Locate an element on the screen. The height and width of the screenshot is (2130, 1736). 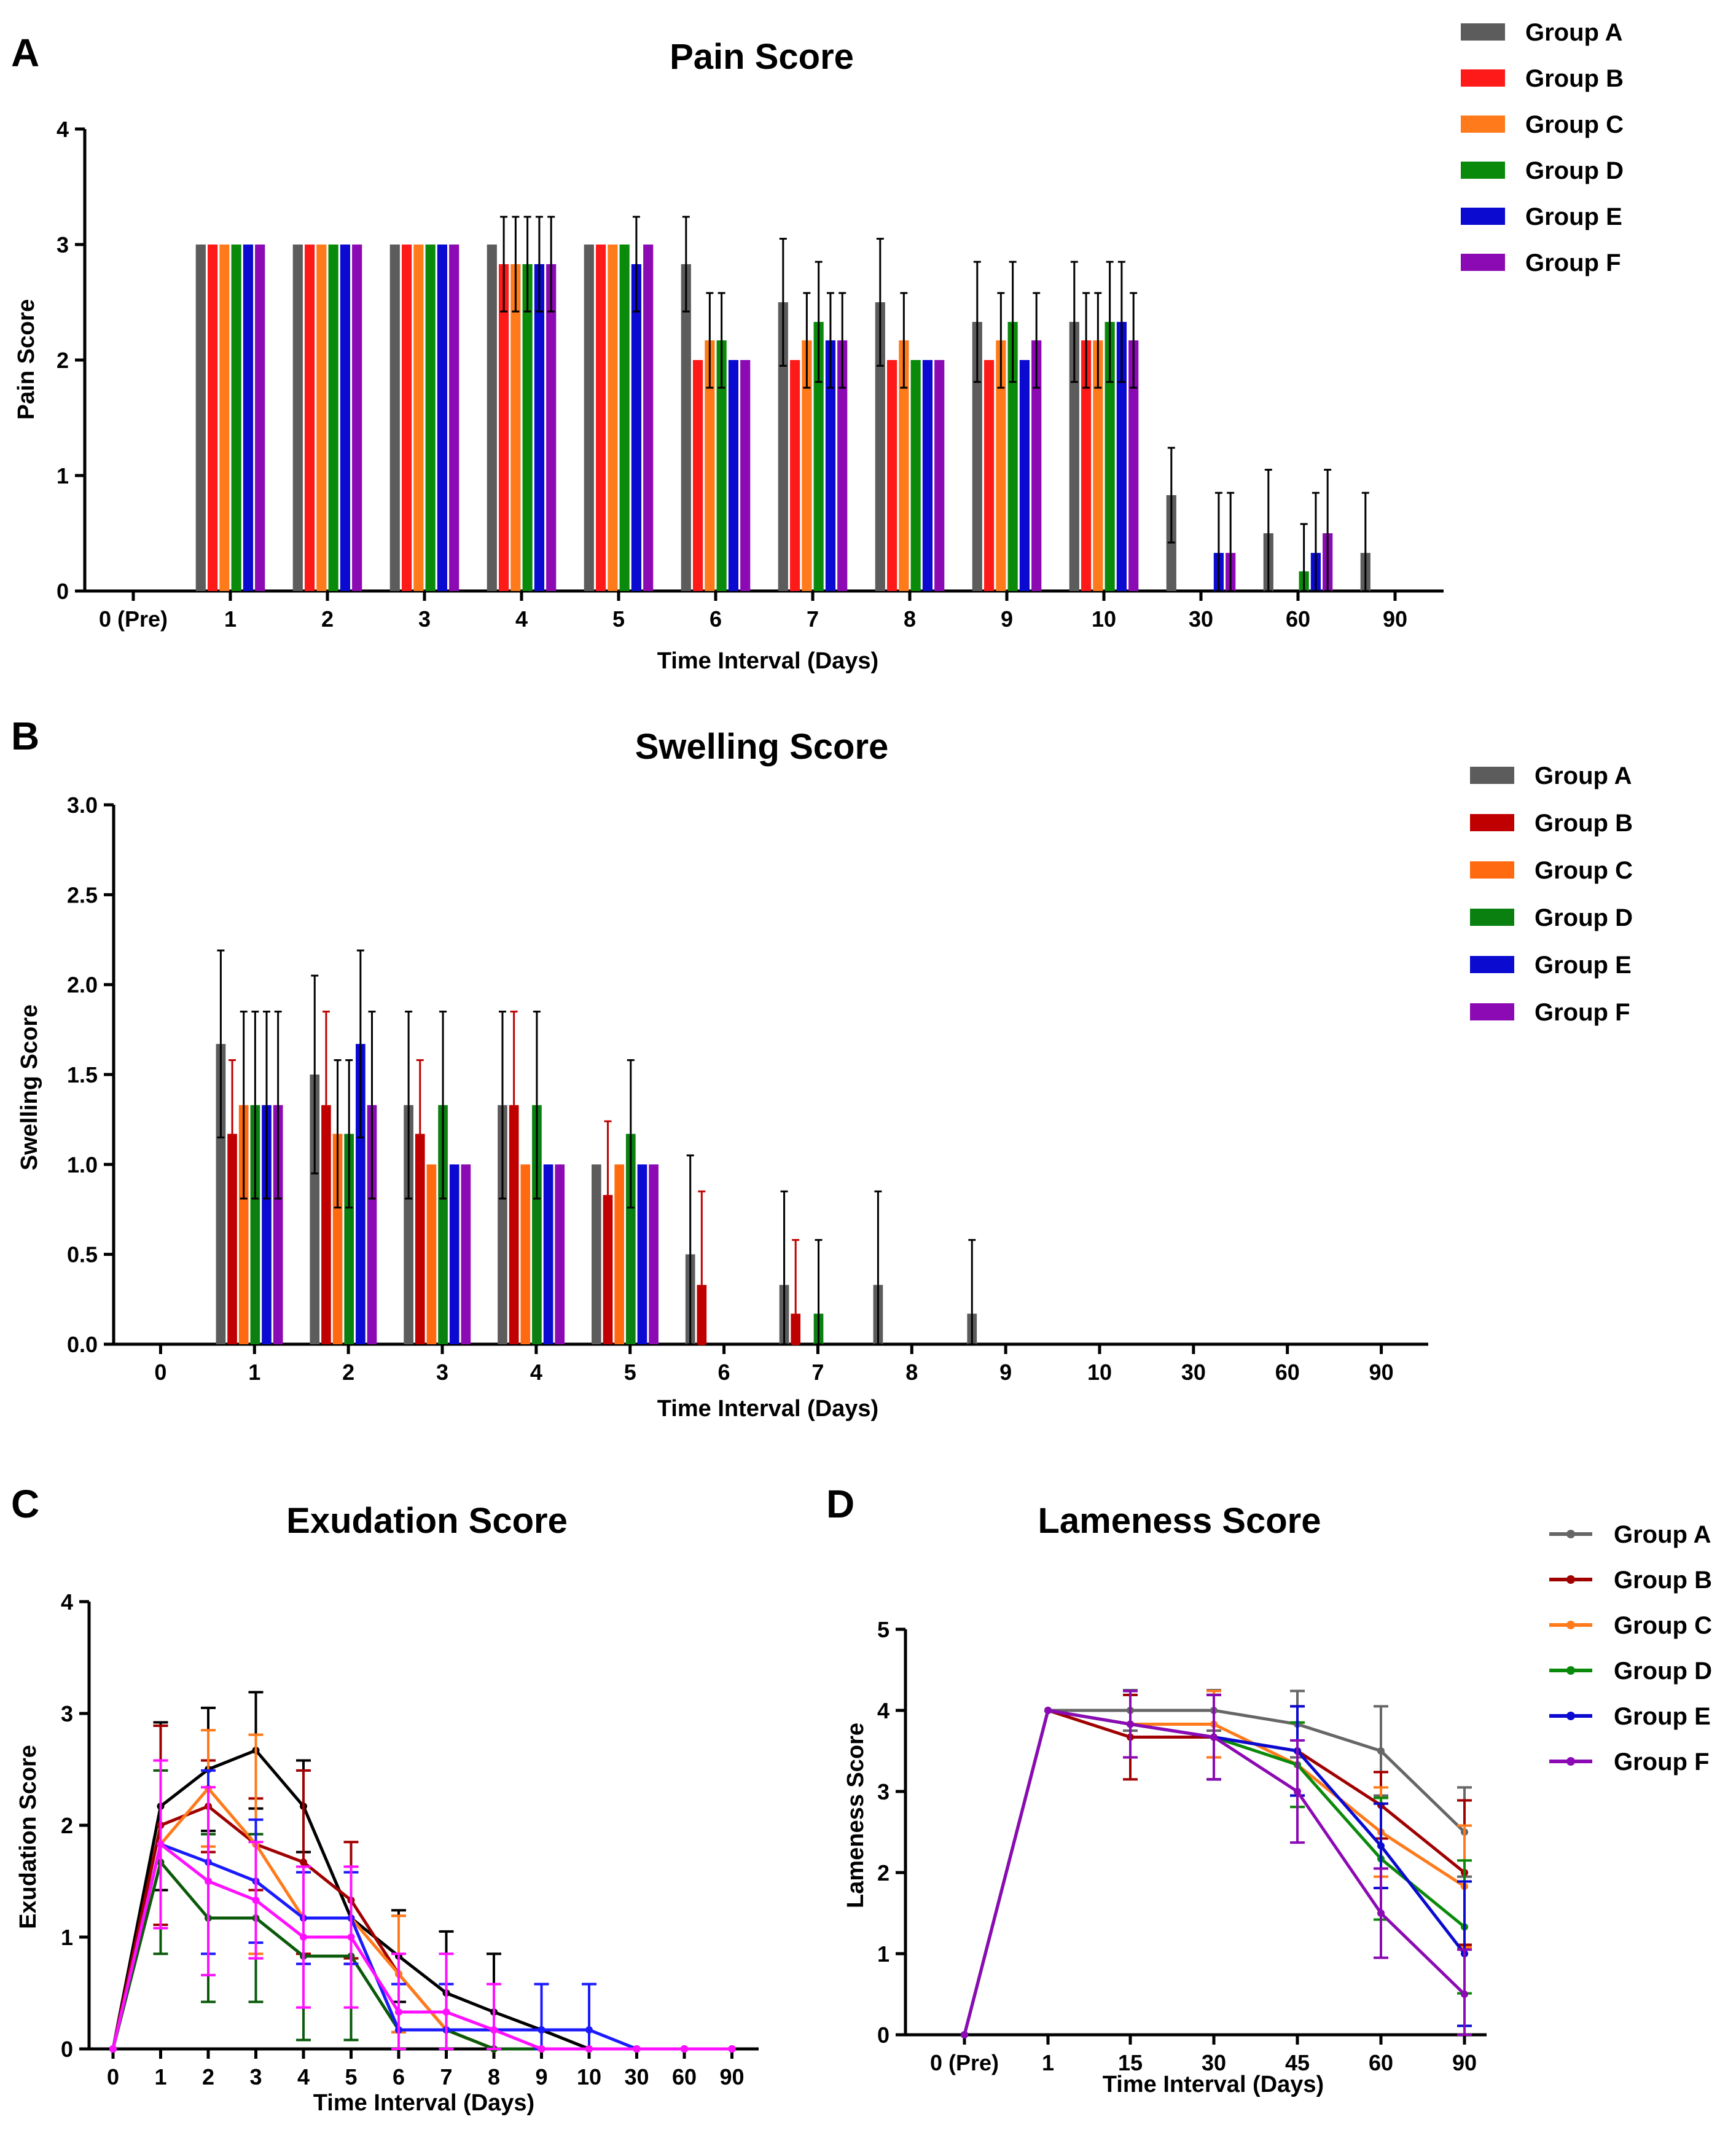
panel-c-title: Exudation Score is located at coordinates (427, 1521).